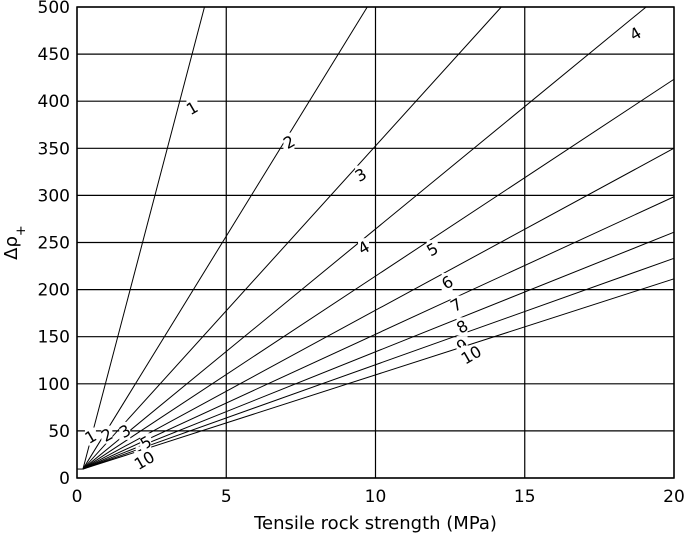 This screenshot has width=685, height=534. What do you see at coordinates (525, 497) in the screenshot?
I see `x-tick-label: 15` at bounding box center [525, 497].